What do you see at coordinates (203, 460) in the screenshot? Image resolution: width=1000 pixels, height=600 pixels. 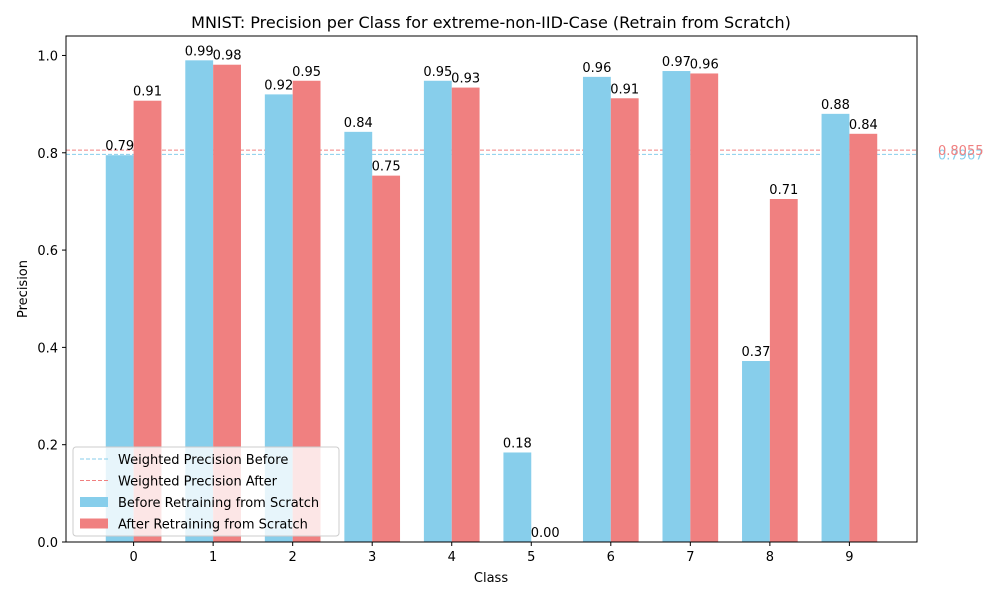 I see `legend-entry-label: Weighted Precision Before` at bounding box center [203, 460].